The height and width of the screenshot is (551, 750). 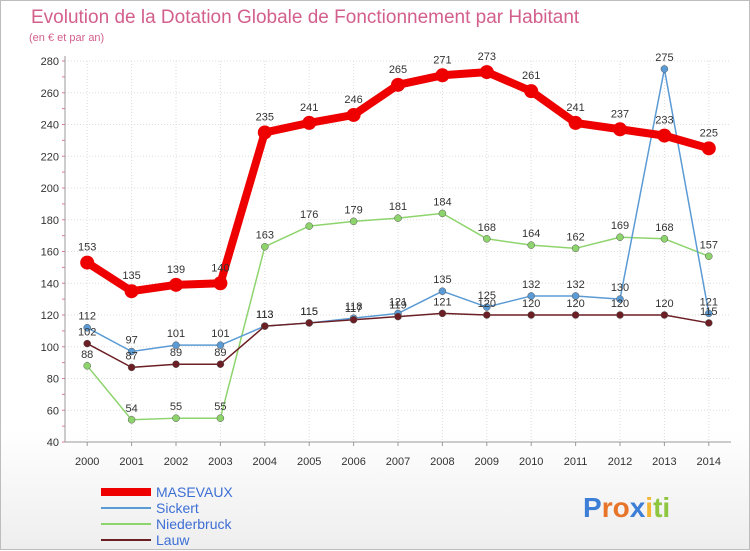 I want to click on y-tick-label: 60, so click(x=53, y=411).